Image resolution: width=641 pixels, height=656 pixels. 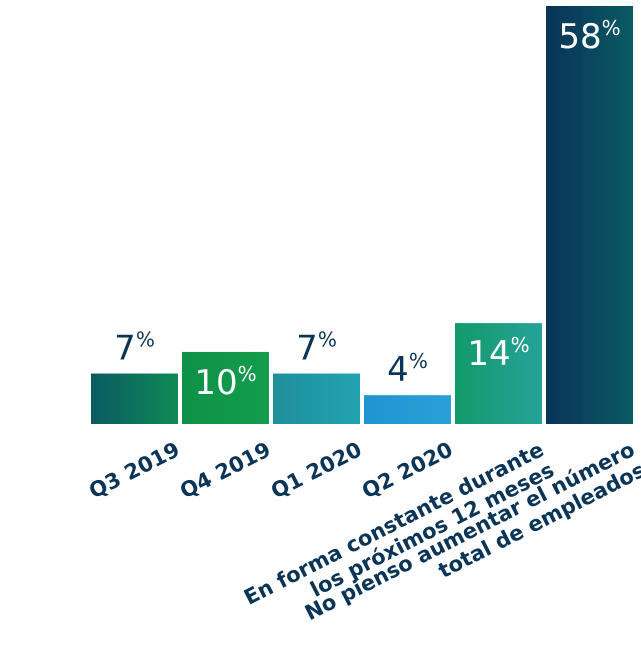 What do you see at coordinates (134, 348) in the screenshot?
I see `value-label-1: 7%` at bounding box center [134, 348].